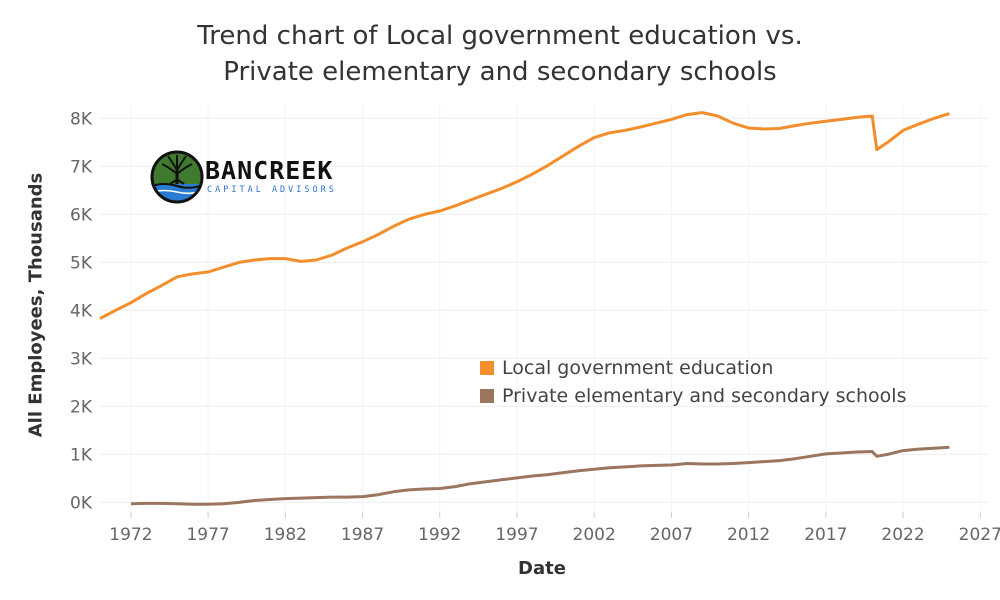 This screenshot has height=600, width=1000. What do you see at coordinates (748, 535) in the screenshot?
I see `x-tick-label: 2012` at bounding box center [748, 535].